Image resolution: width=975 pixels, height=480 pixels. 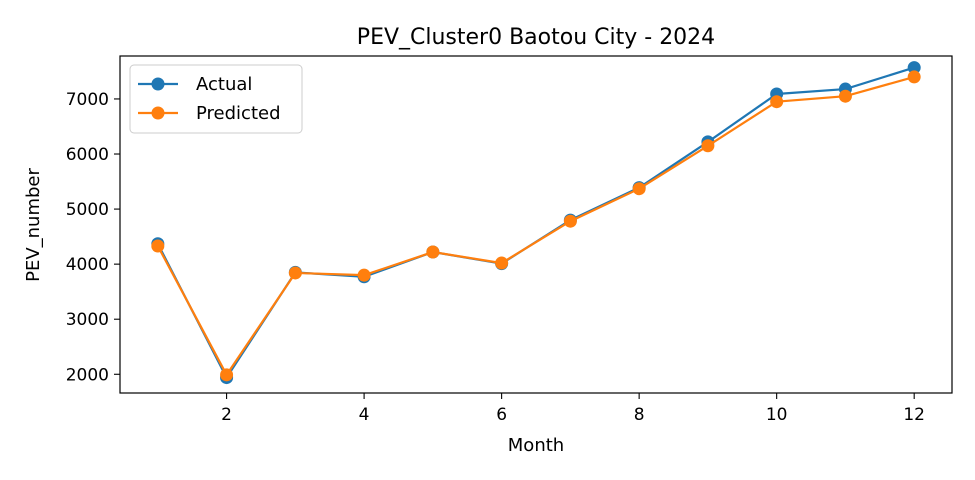 What do you see at coordinates (87, 320) in the screenshot?
I see `y-tick-label: 3000` at bounding box center [87, 320].